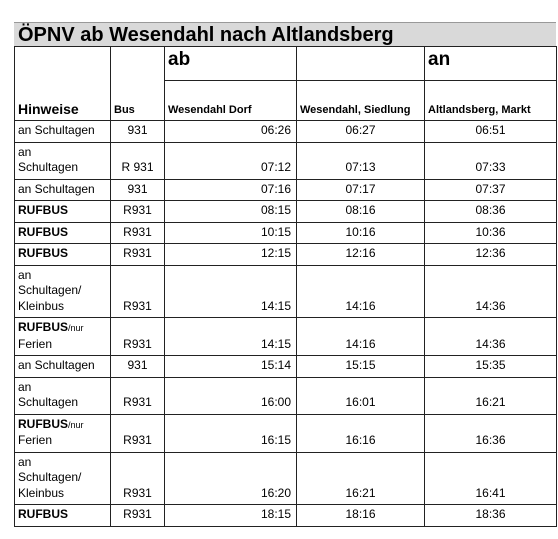 The image size is (558, 539). What do you see at coordinates (230, 254) in the screenshot?
I see `time: 12:15` at bounding box center [230, 254].